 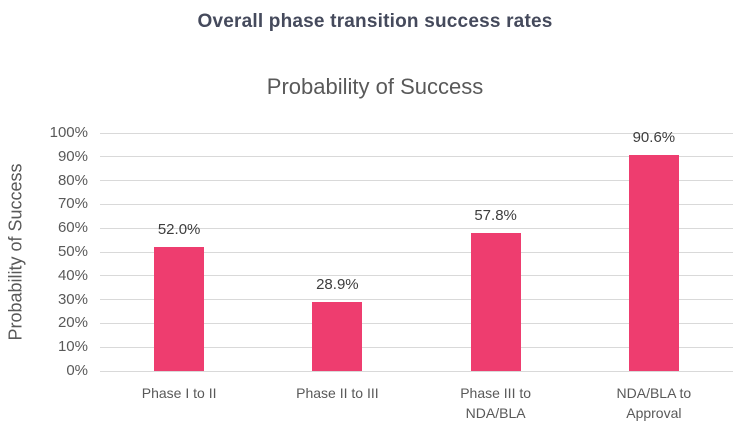 I want to click on x-category-label-3: Phase III to NDA/BLA, so click(x=496, y=403).